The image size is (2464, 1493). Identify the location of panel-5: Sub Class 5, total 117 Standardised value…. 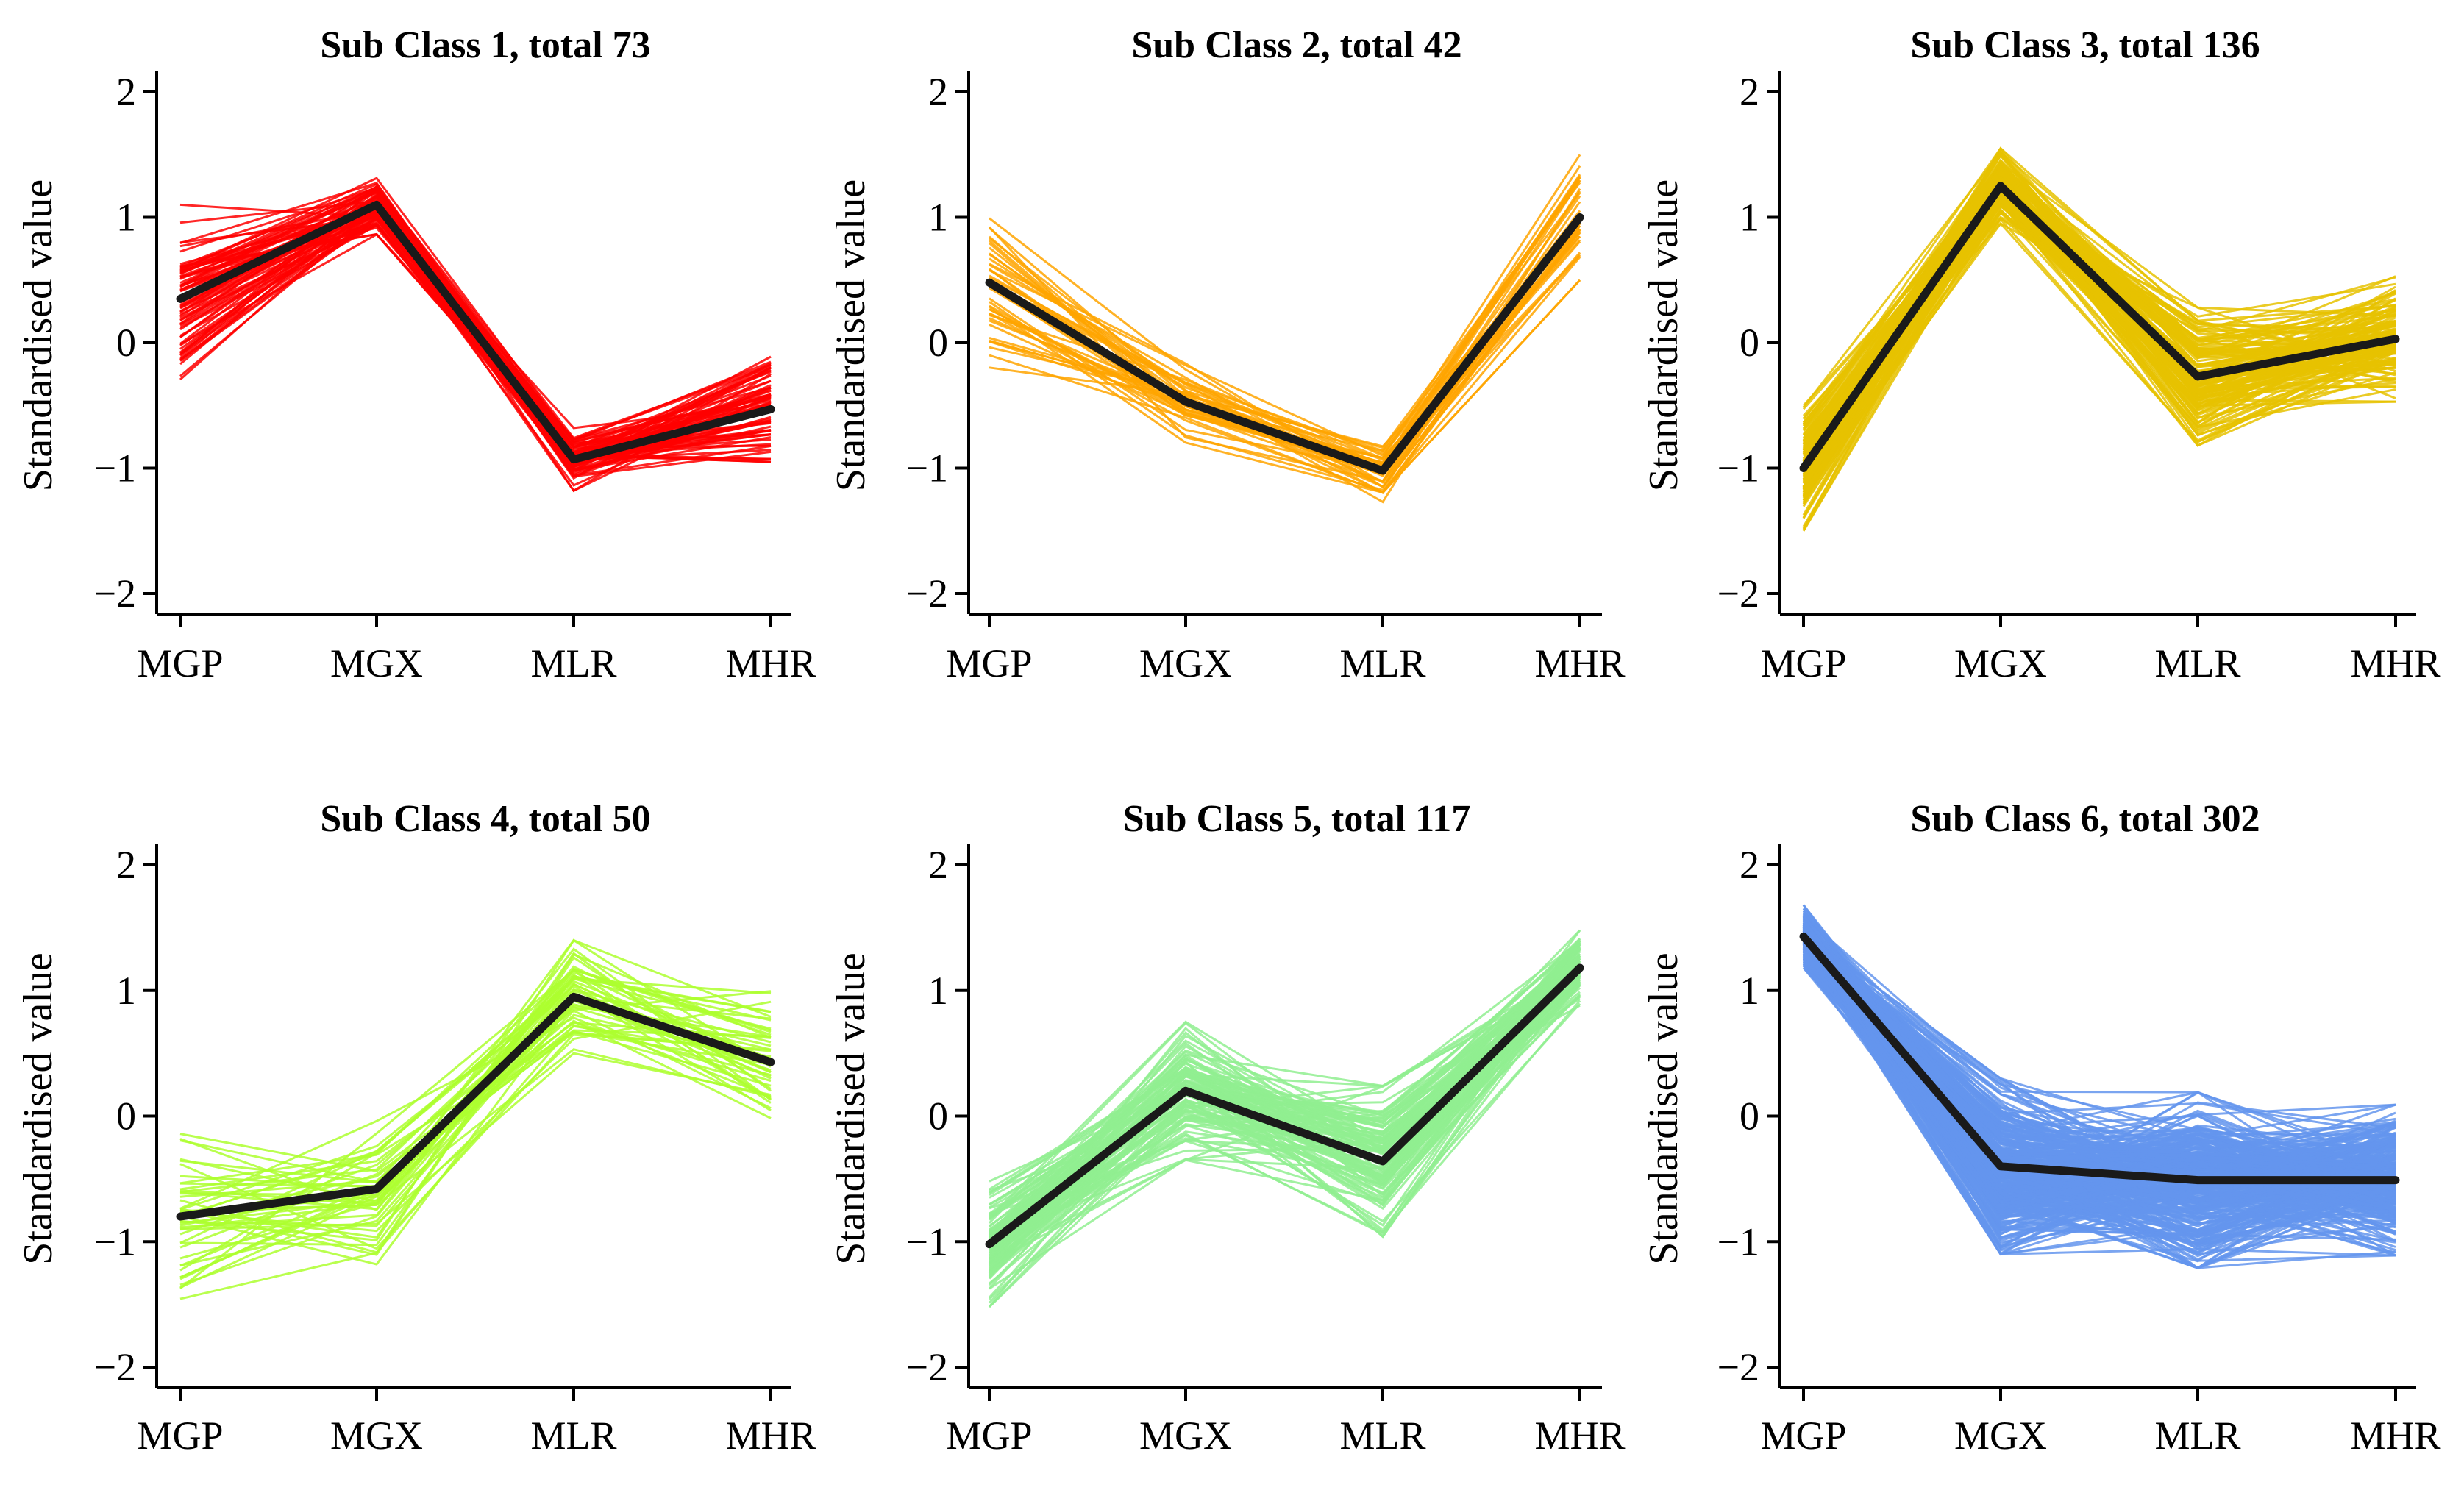
(1227, 1128).